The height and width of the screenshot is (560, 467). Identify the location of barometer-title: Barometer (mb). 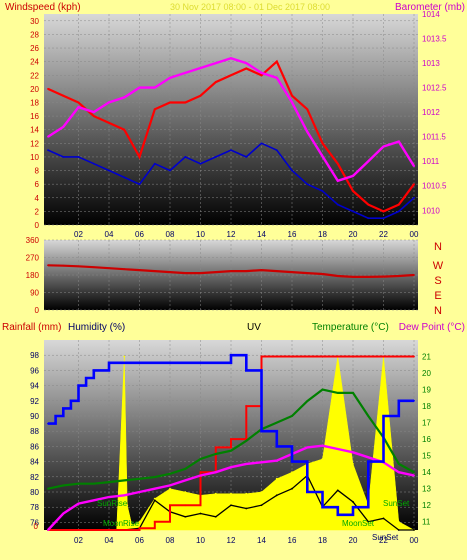
(430, 7).